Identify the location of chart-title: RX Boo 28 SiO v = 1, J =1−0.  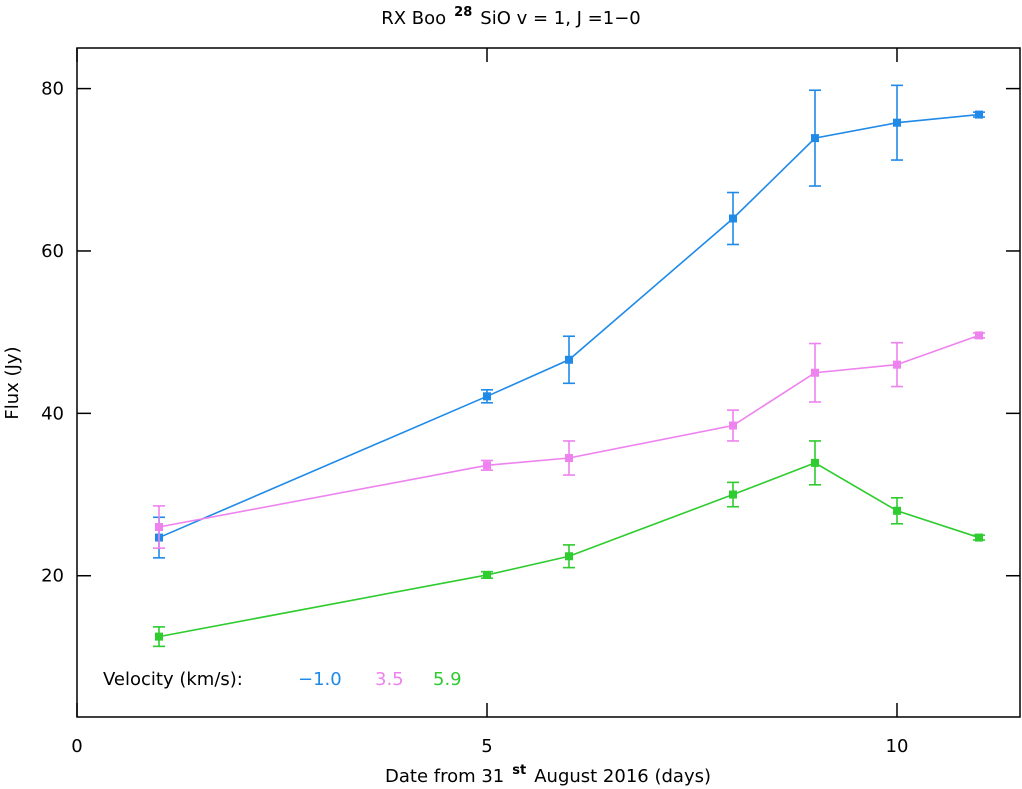
(511, 17).